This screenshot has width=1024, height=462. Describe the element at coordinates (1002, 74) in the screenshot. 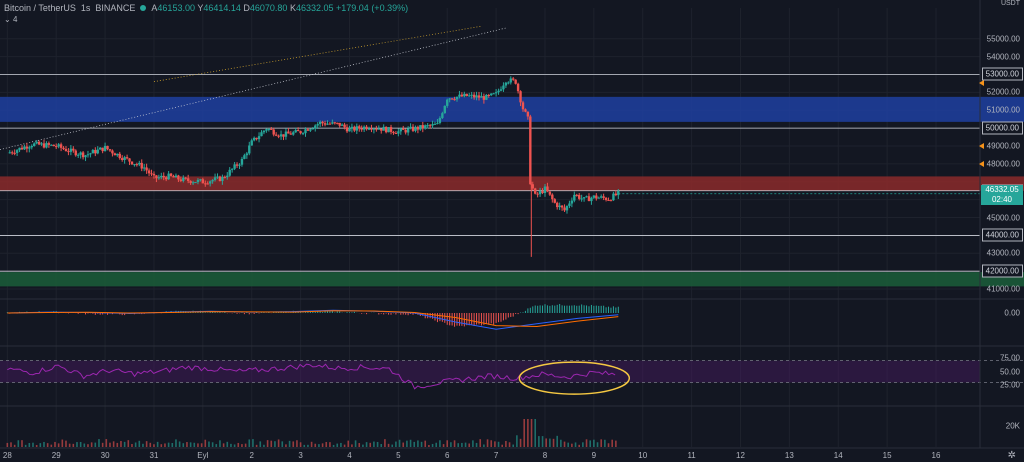

I see `level-price-label: 53000.00` at that location.